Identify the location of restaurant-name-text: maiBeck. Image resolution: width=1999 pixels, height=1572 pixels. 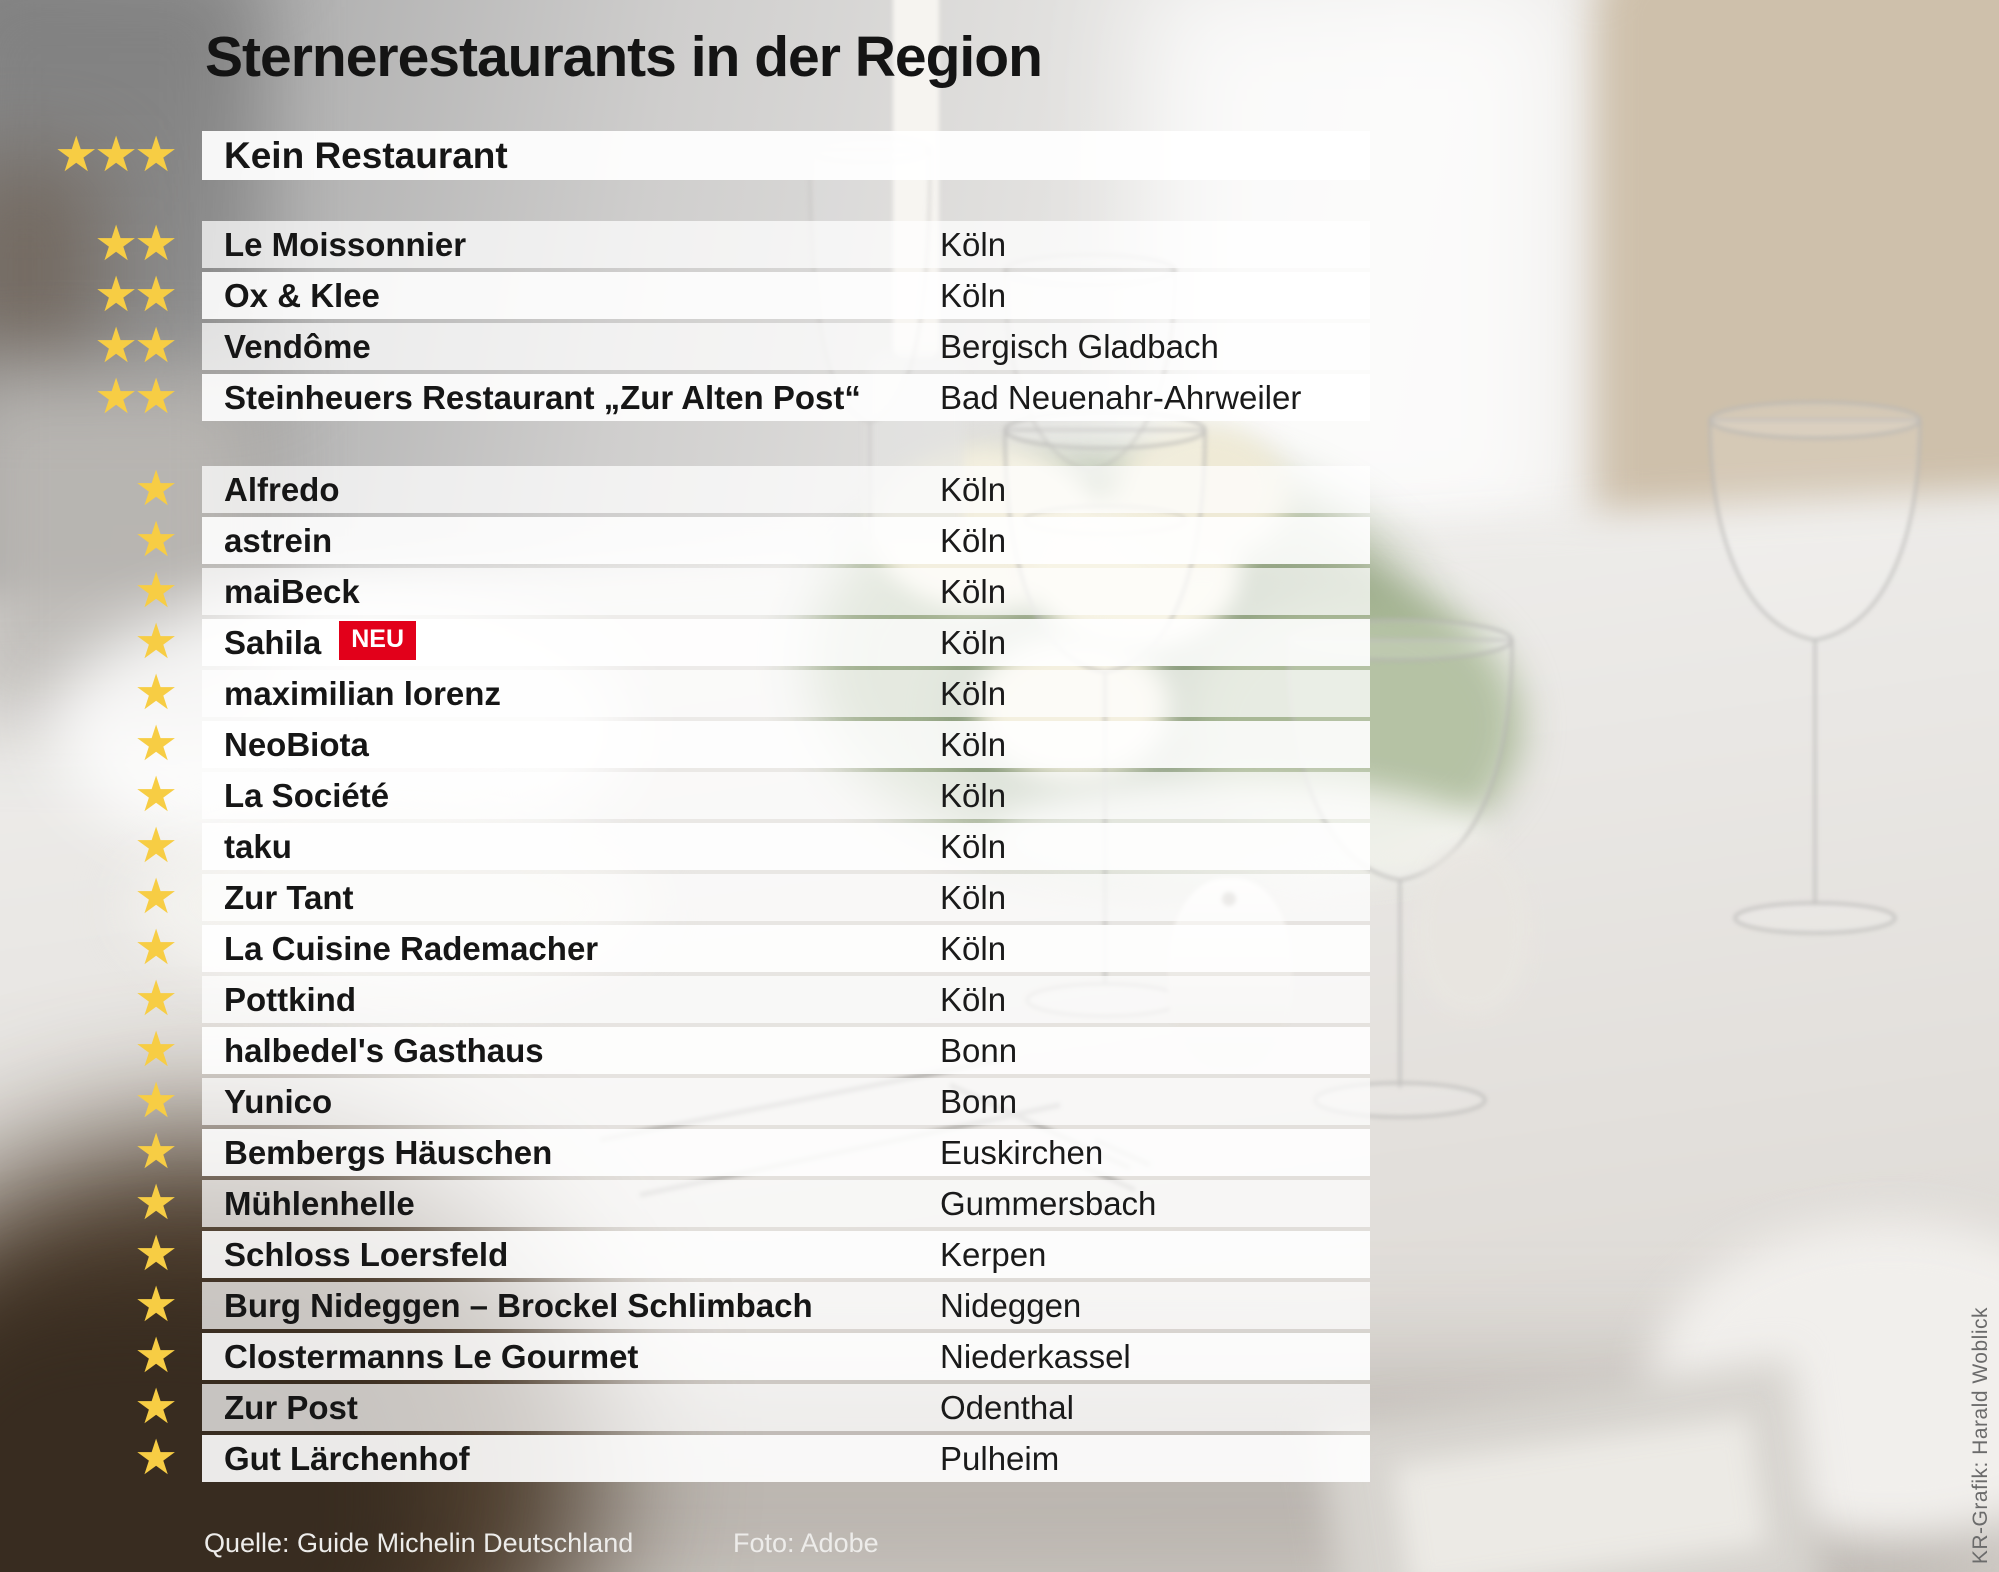
(292, 591).